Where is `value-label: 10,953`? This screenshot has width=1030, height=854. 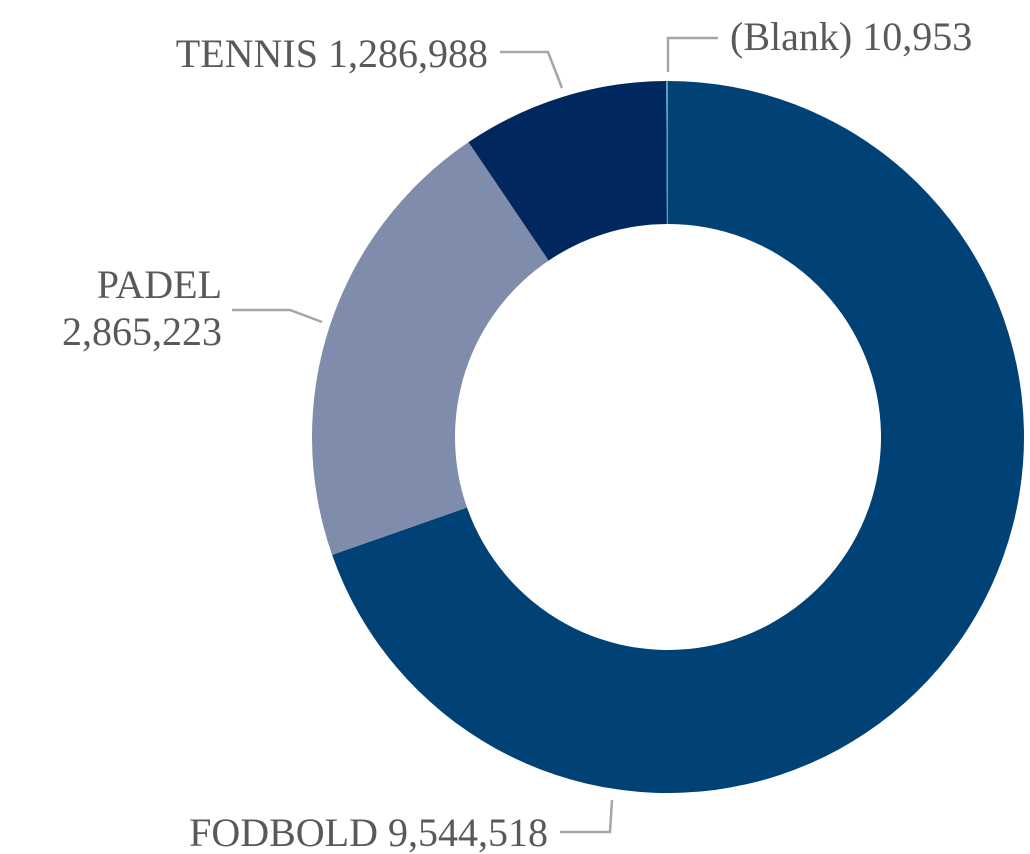
value-label: 10,953 is located at coordinates (917, 36).